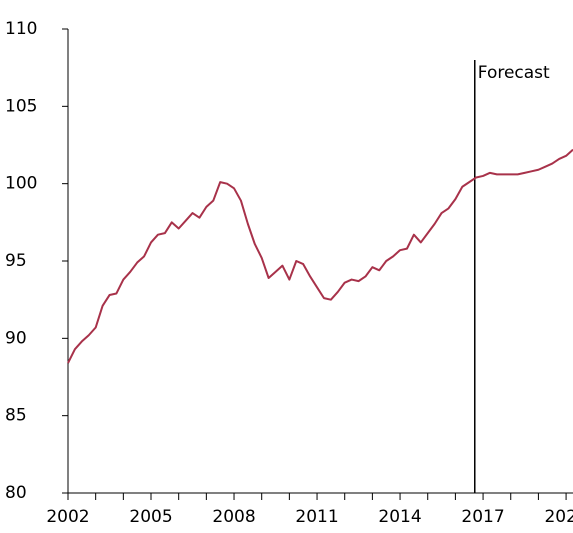 This screenshot has height=533, width=573. I want to click on forecast-label: Forecast, so click(514, 73).